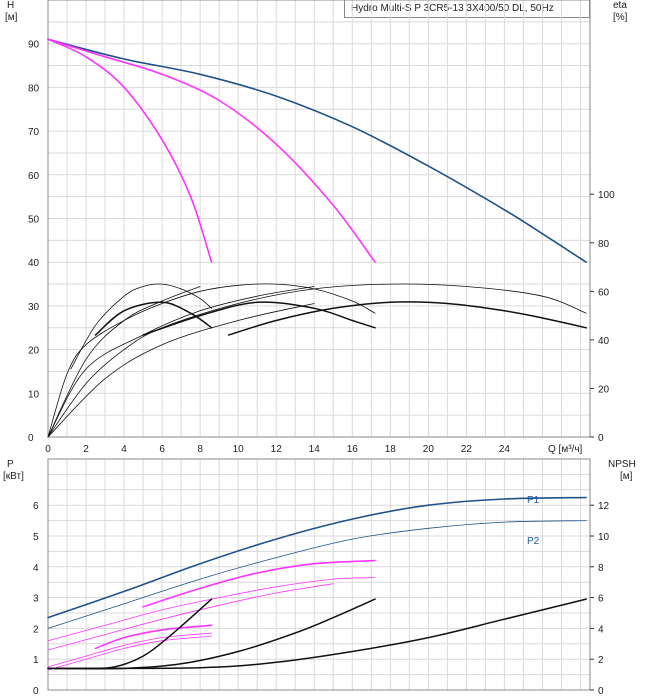 This screenshot has height=700, width=658. I want to click on y-tick-left: 30, so click(34, 307).